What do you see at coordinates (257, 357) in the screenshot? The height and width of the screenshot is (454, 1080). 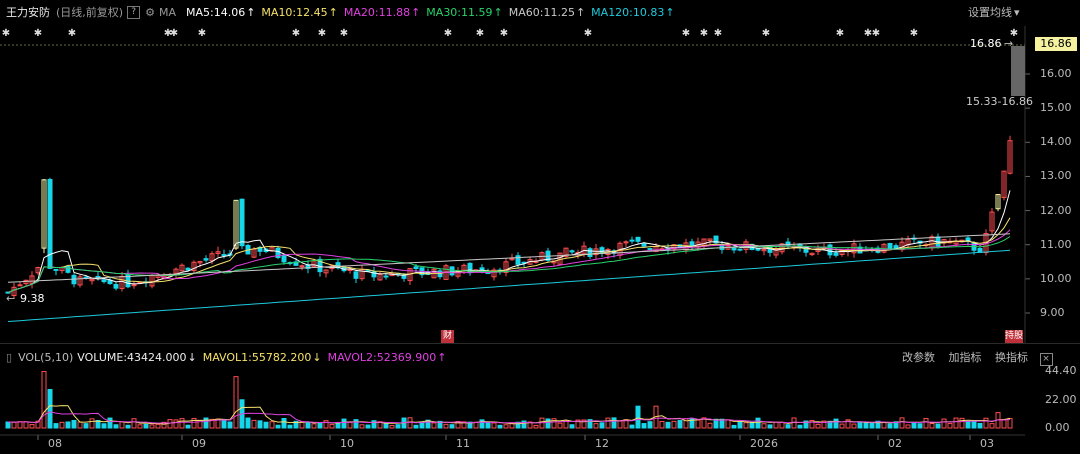 I see `mavol1-value: MAVOL1:55782.200` at bounding box center [257, 357].